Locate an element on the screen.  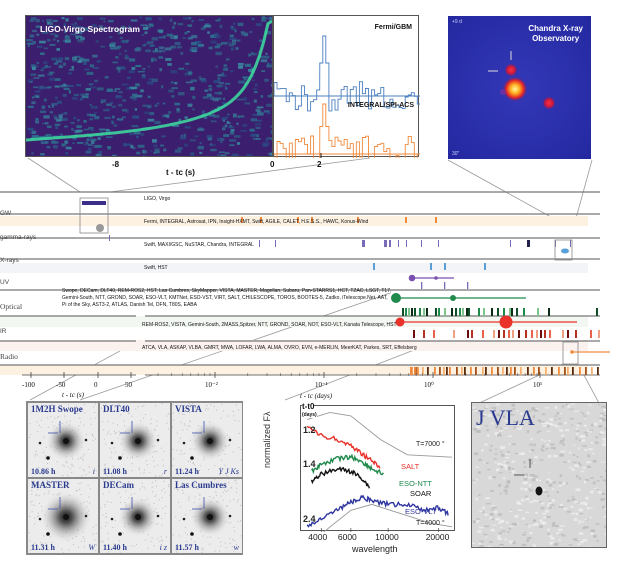
ir-detection-marker is located at coordinates (400, 322).